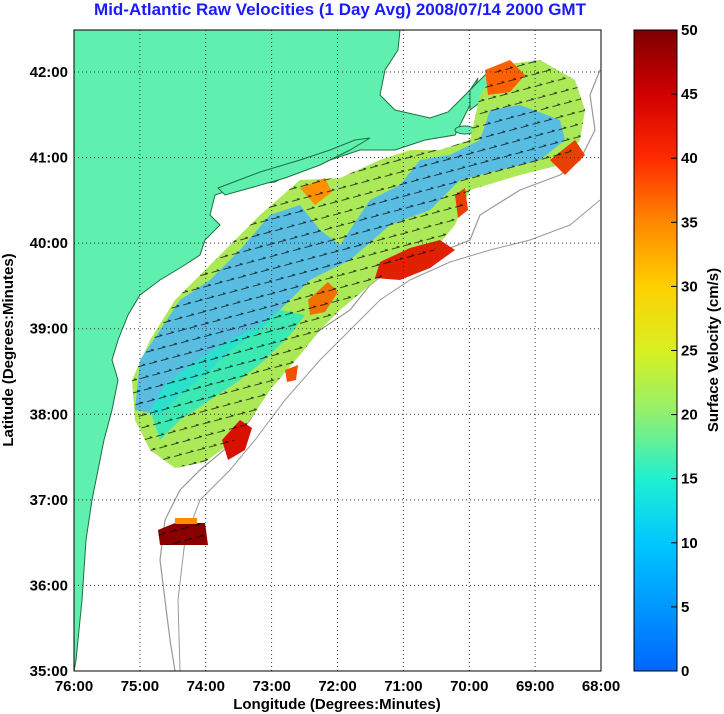  I want to click on colorbar-tick-label: 10, so click(689, 543).